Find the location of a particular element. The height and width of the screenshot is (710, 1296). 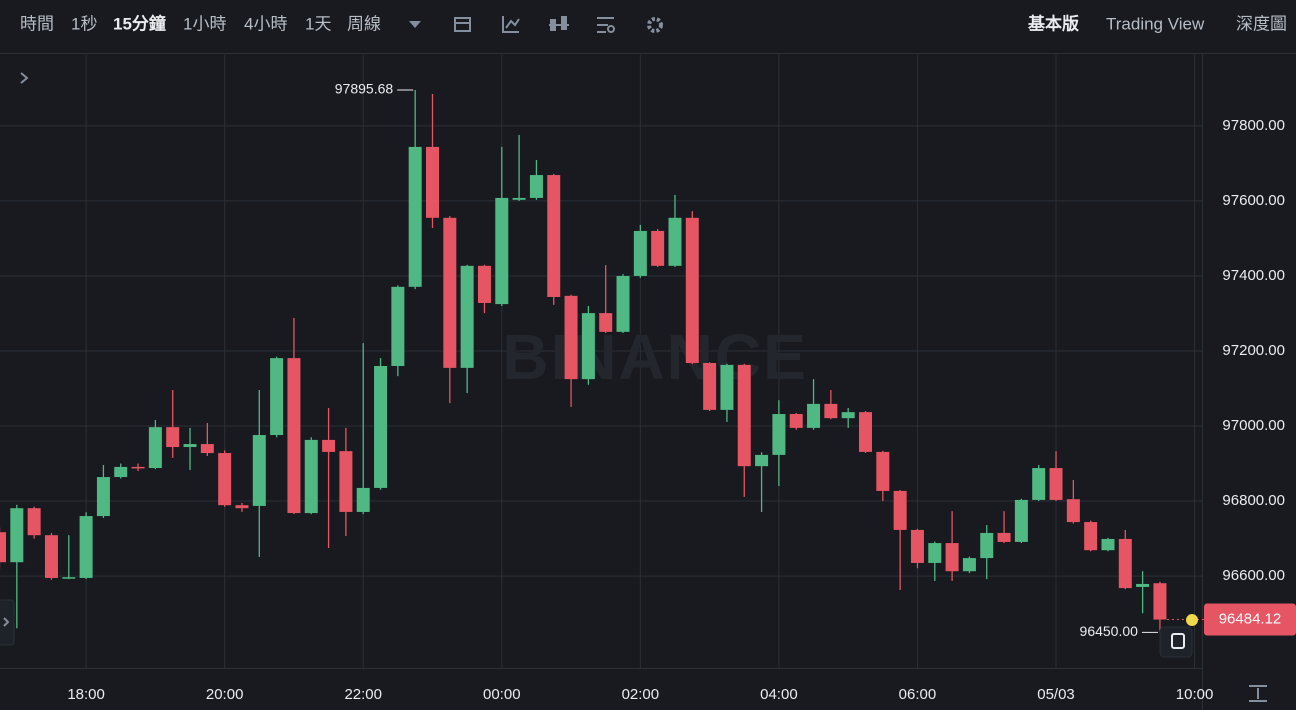

max-label: 97895.68 is located at coordinates (364, 89).